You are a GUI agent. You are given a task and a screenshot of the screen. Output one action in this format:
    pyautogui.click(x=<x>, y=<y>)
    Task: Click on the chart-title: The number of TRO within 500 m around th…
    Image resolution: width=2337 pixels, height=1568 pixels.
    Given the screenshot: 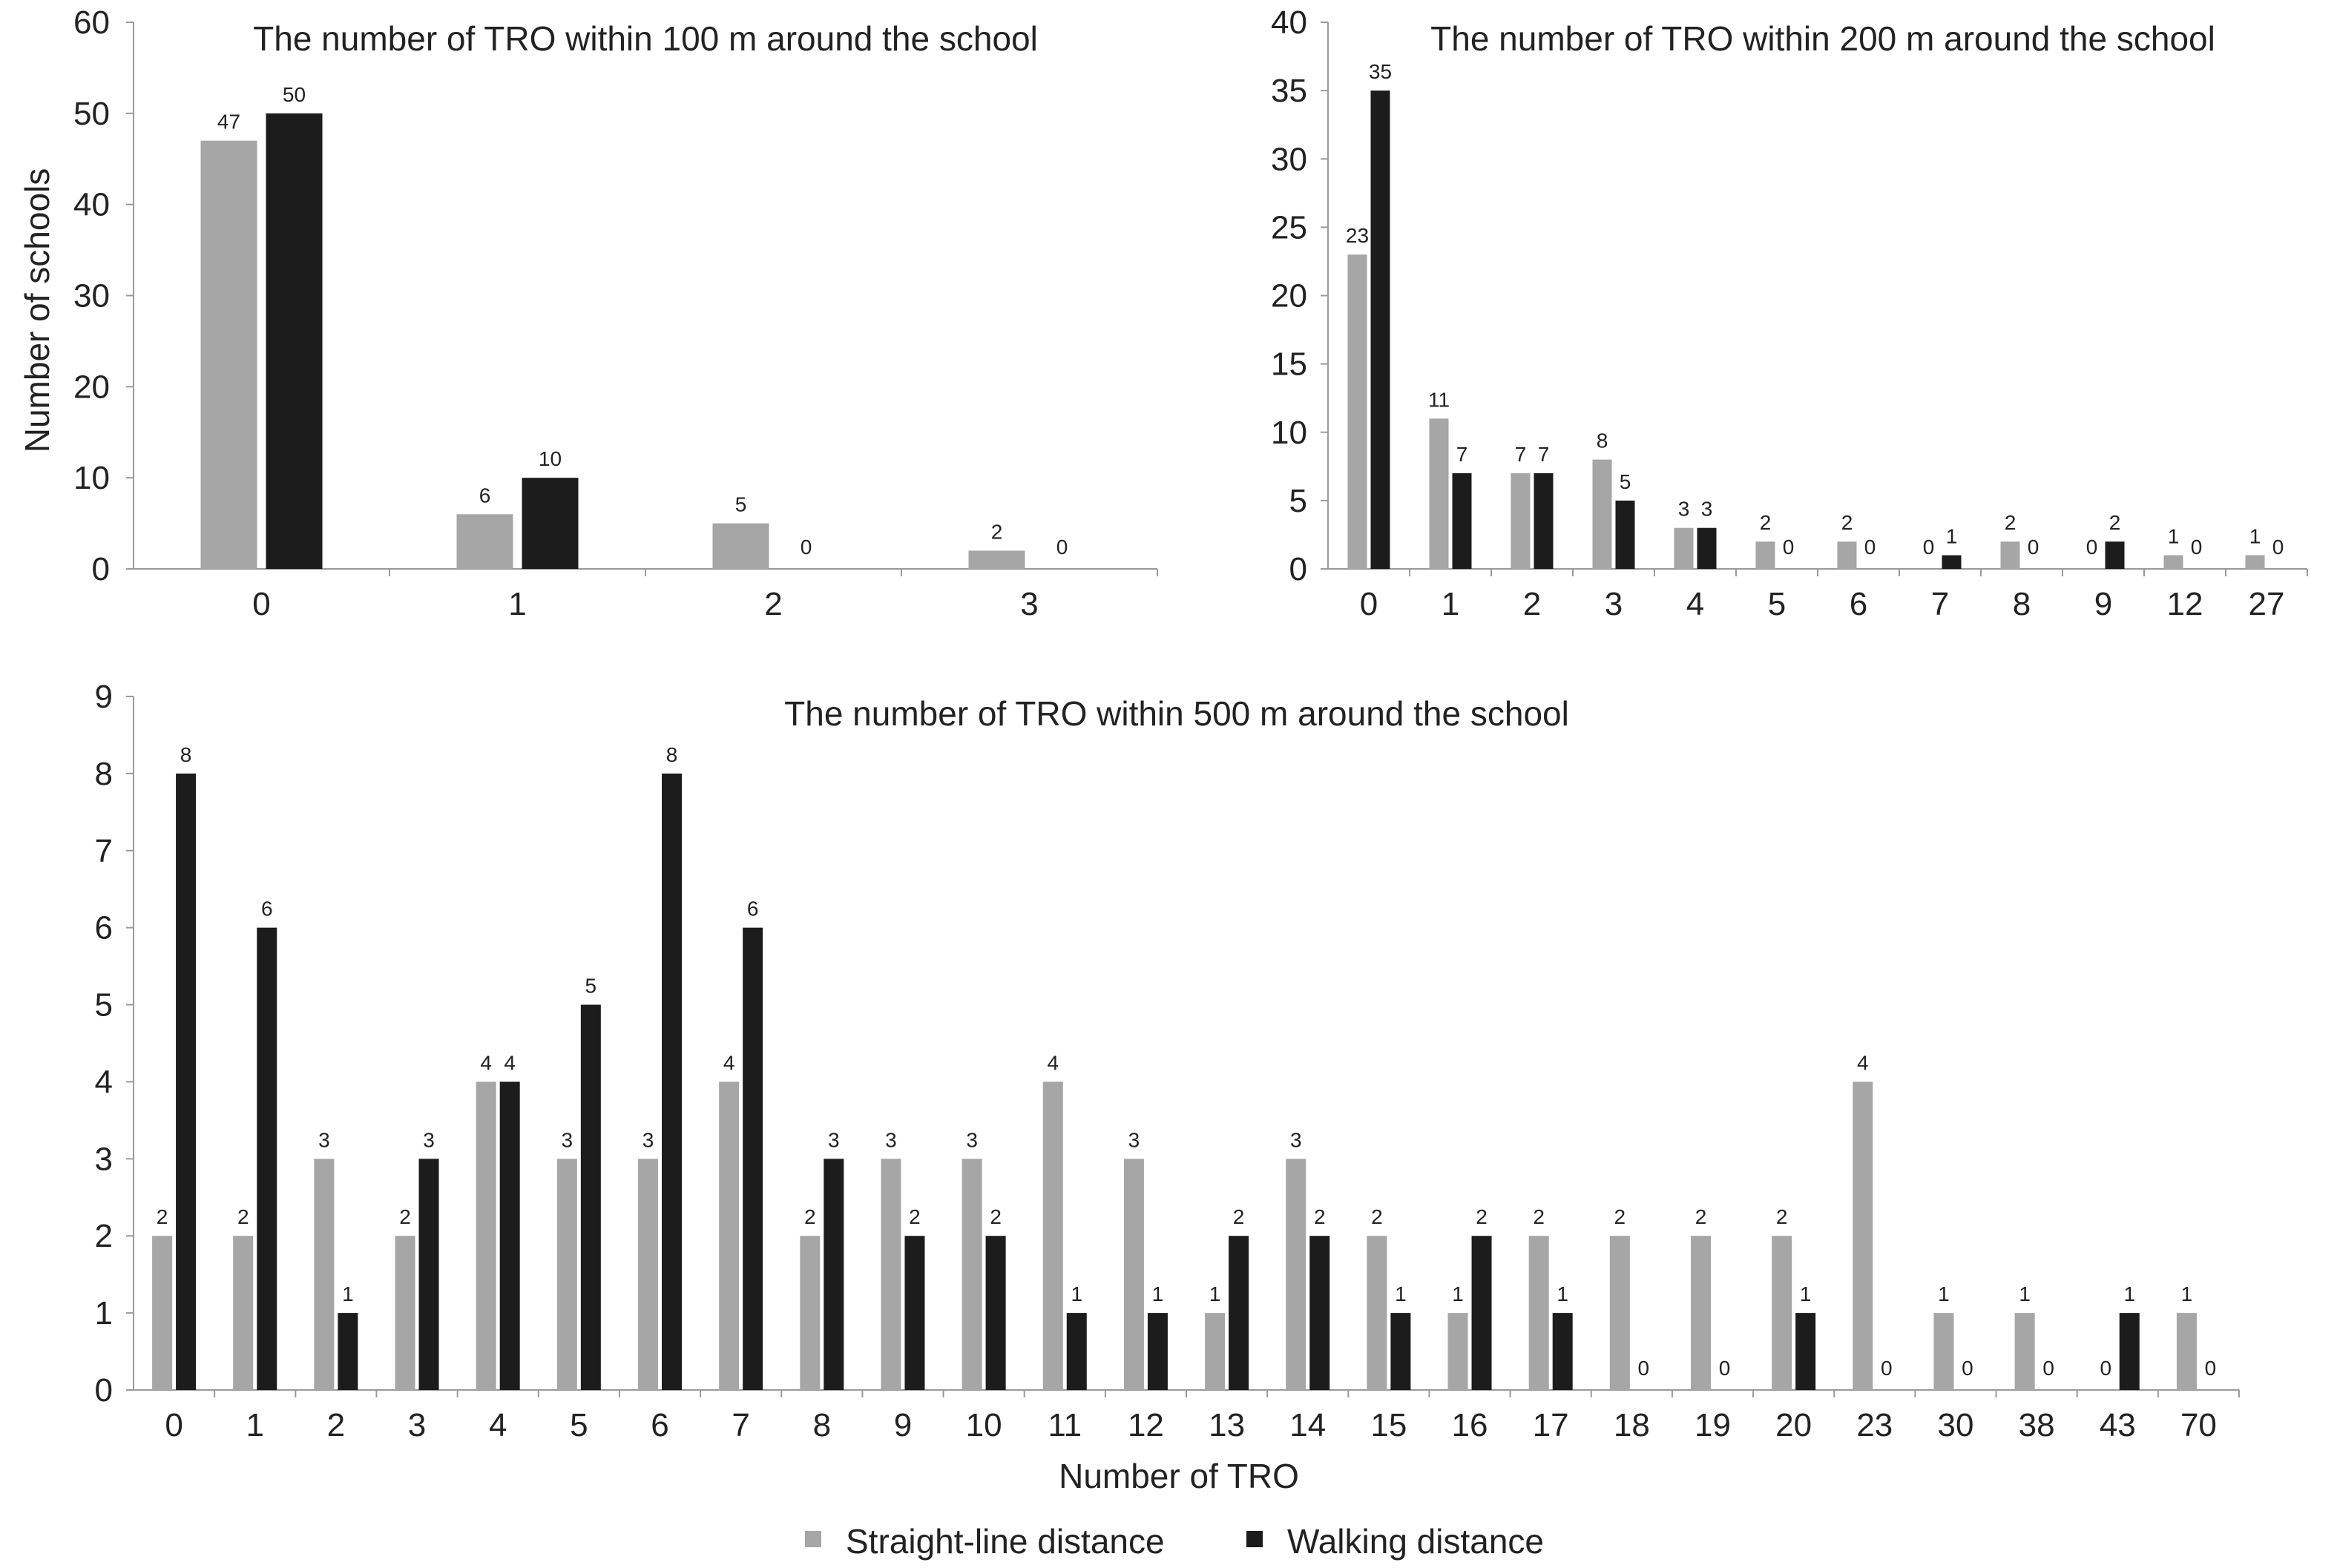 What is the action you would take?
    pyautogui.click(x=1176, y=713)
    